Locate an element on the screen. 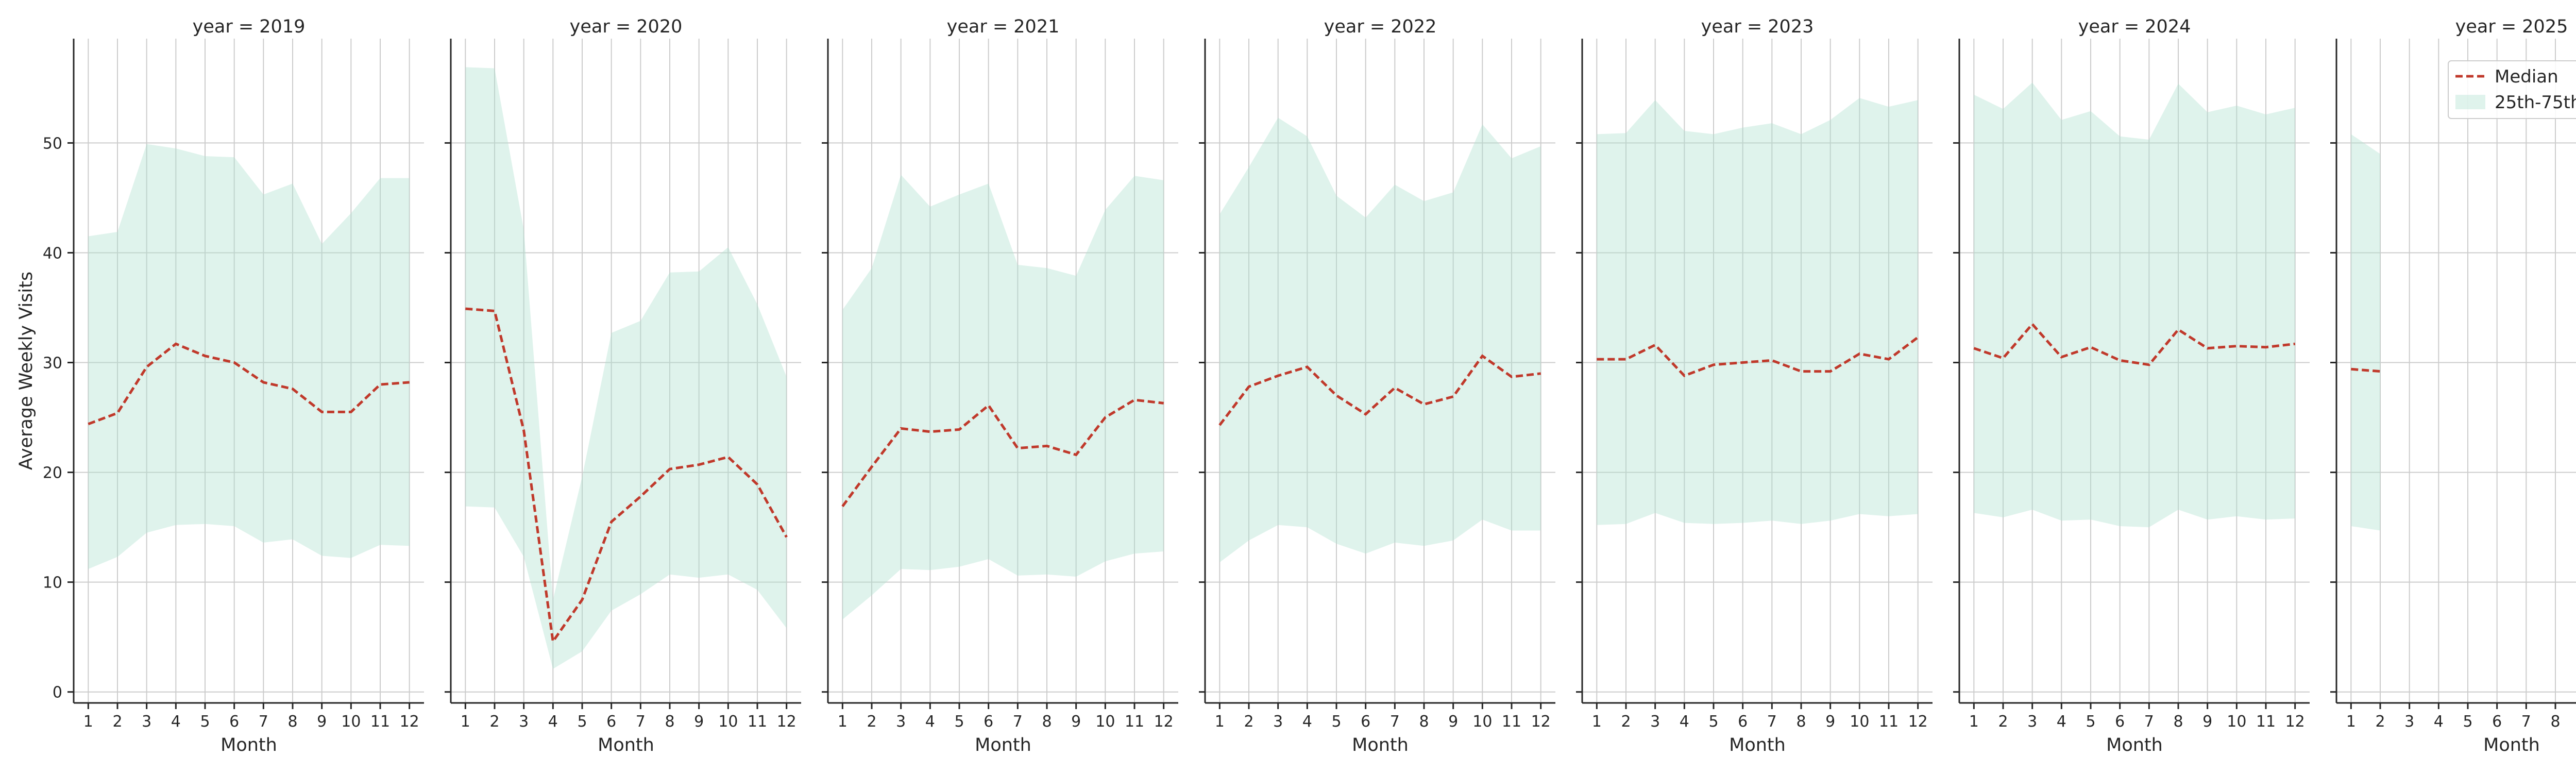 The image size is (2576, 773). y-axis-label: Average Weekly Visits is located at coordinates (26, 371).